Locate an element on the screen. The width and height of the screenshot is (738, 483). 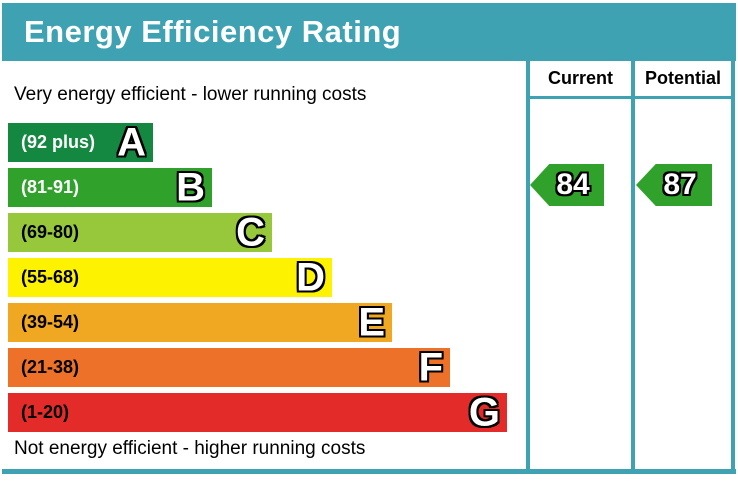
band-e-range: (39-54) is located at coordinates (50, 322).